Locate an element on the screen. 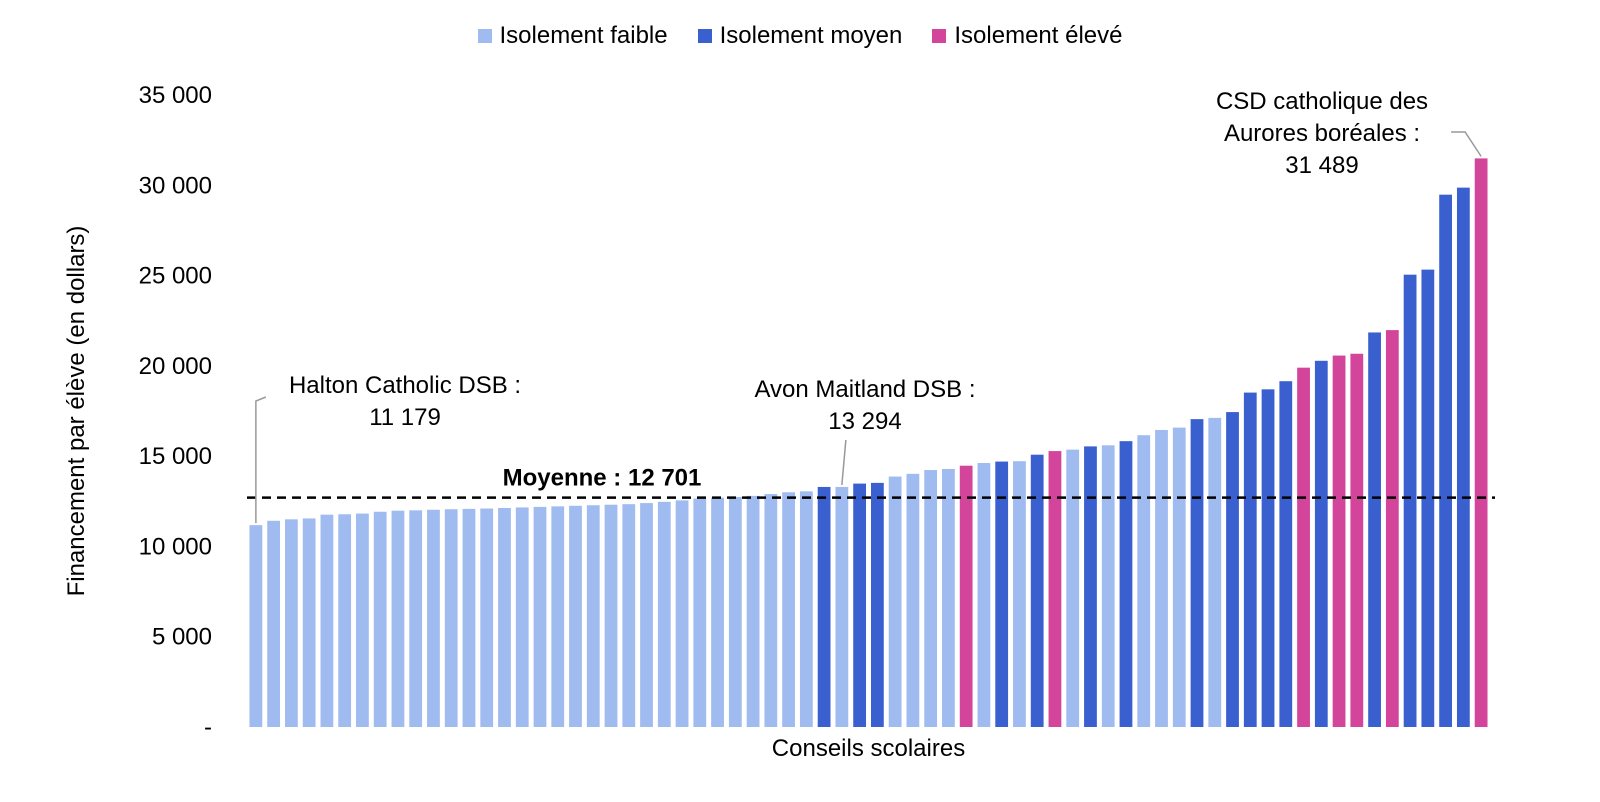  y-tick-label: 10 000 is located at coordinates (175, 546).